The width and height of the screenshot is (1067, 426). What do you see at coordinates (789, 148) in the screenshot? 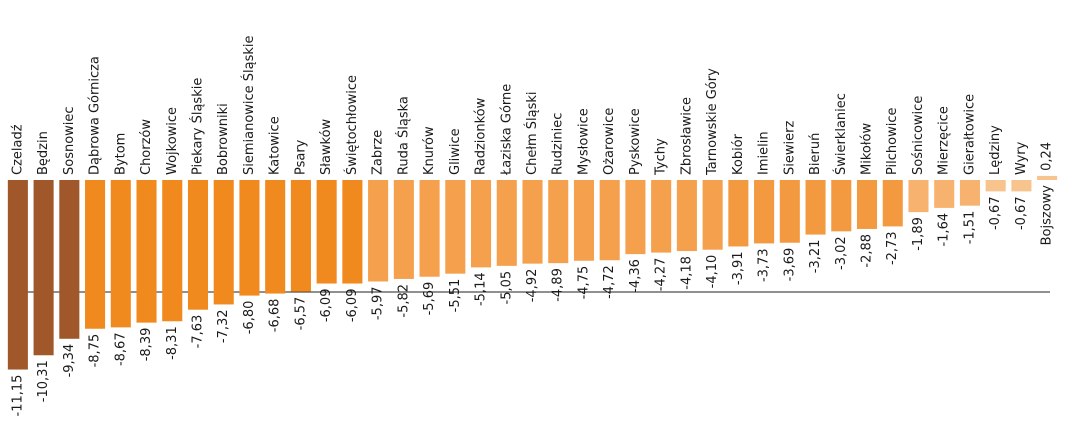
I see `category-label: Siewierz` at bounding box center [789, 148].